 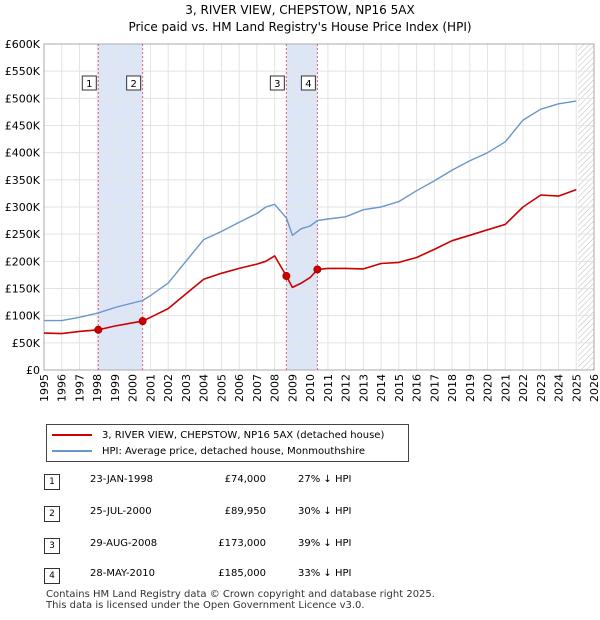 What do you see at coordinates (221, 388) in the screenshot?
I see `x-tick-label: 2005` at bounding box center [221, 388].